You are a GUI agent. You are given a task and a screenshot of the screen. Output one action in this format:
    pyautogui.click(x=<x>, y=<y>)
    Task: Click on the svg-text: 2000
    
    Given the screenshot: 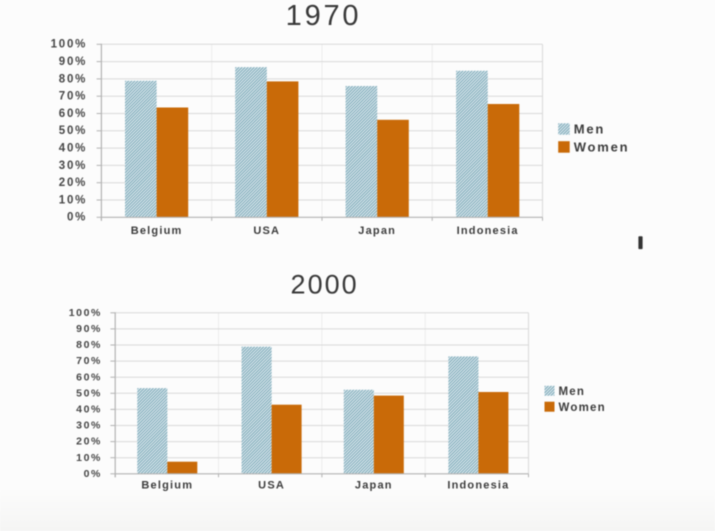 What is the action you would take?
    pyautogui.click(x=325, y=285)
    